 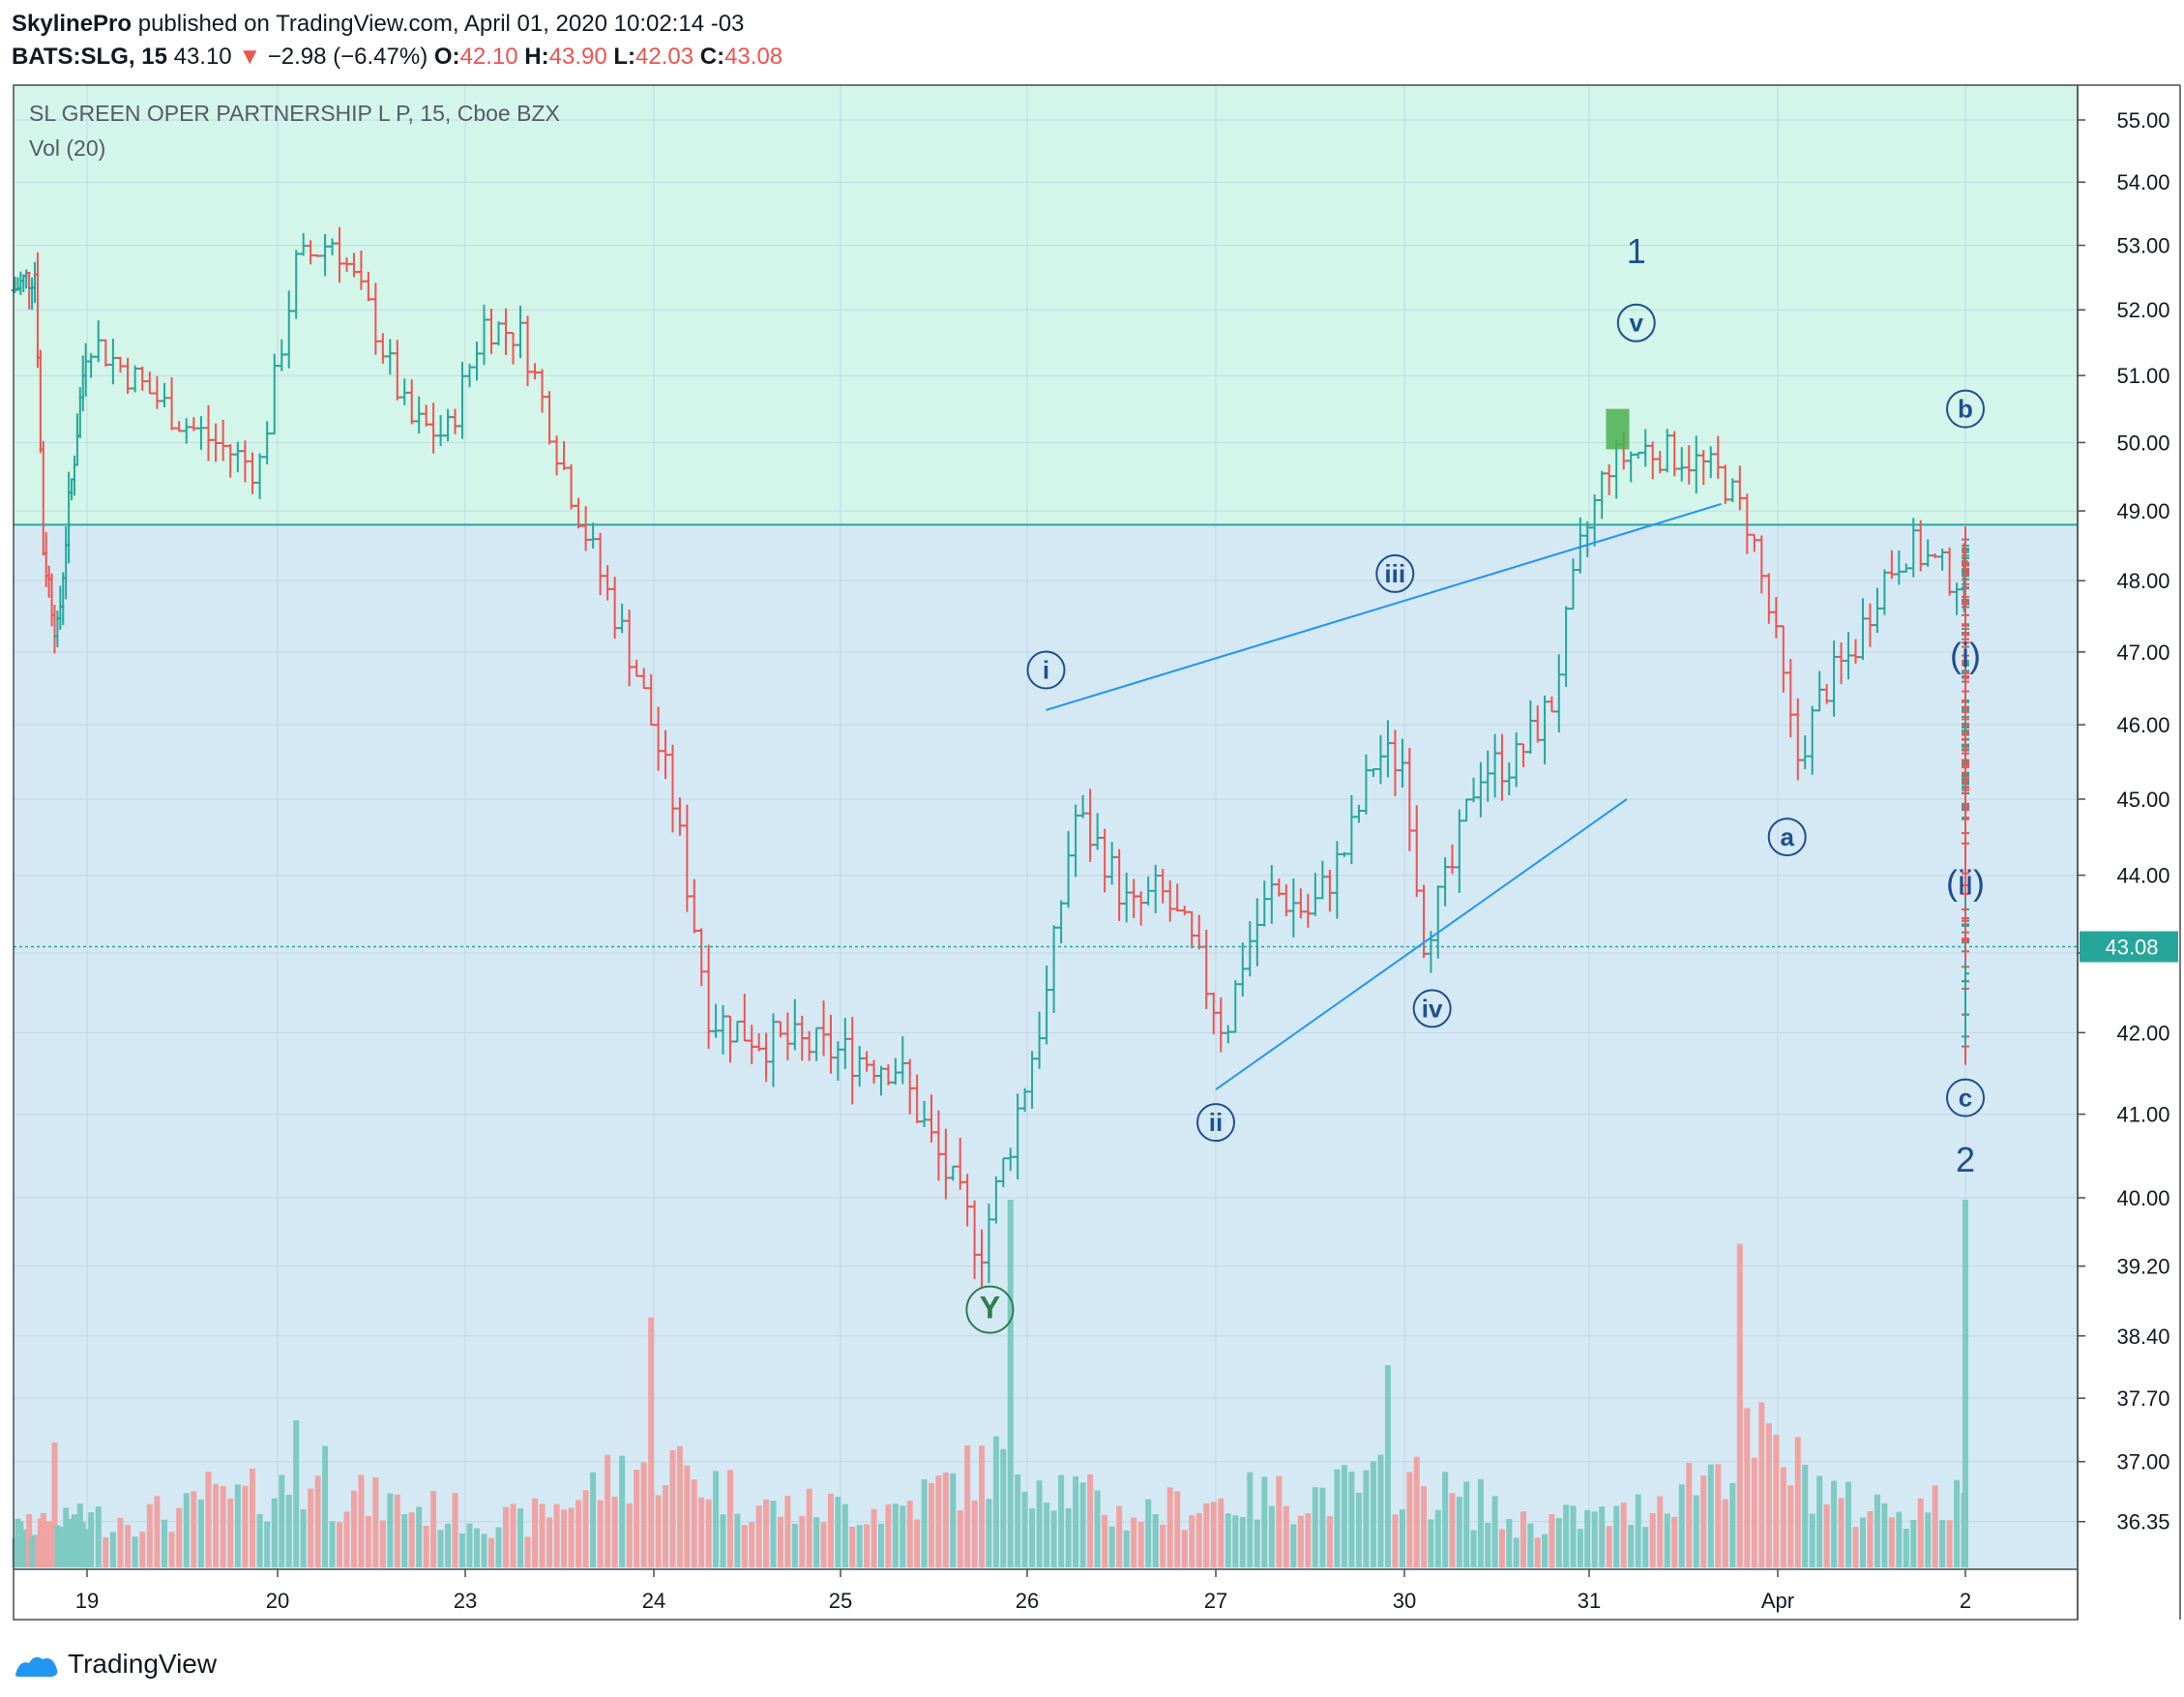 I want to click on wave-label: Y, so click(x=990, y=1308).